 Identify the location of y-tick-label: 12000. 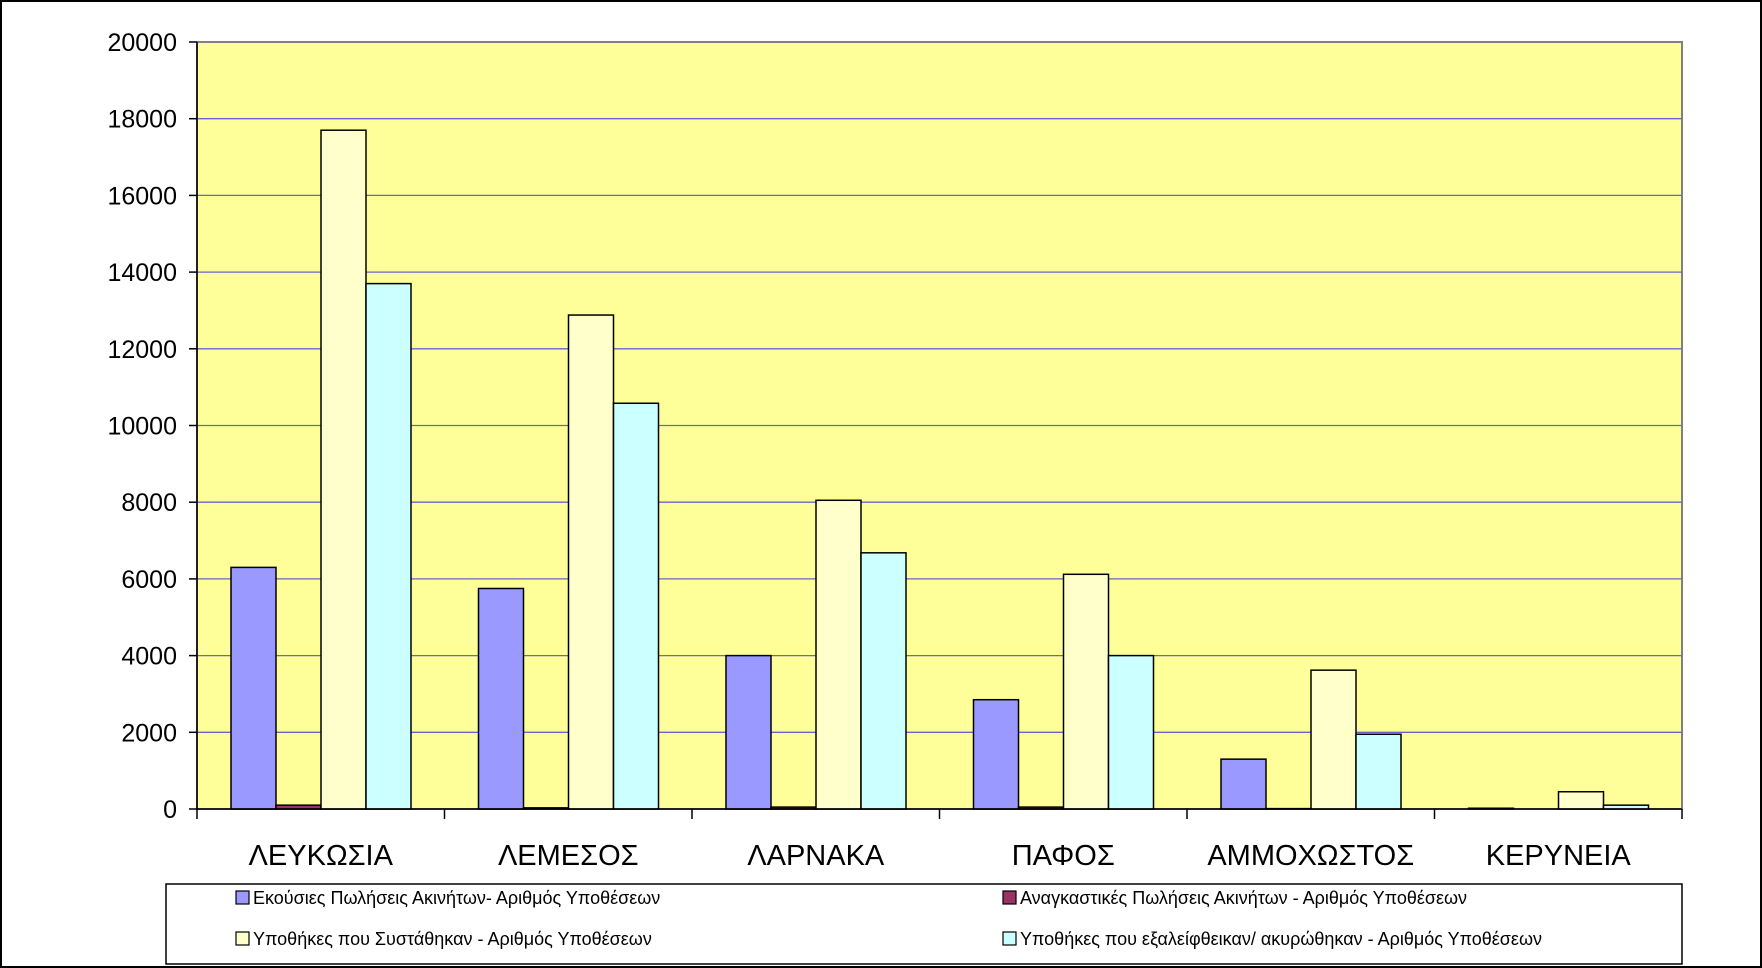
(142, 350).